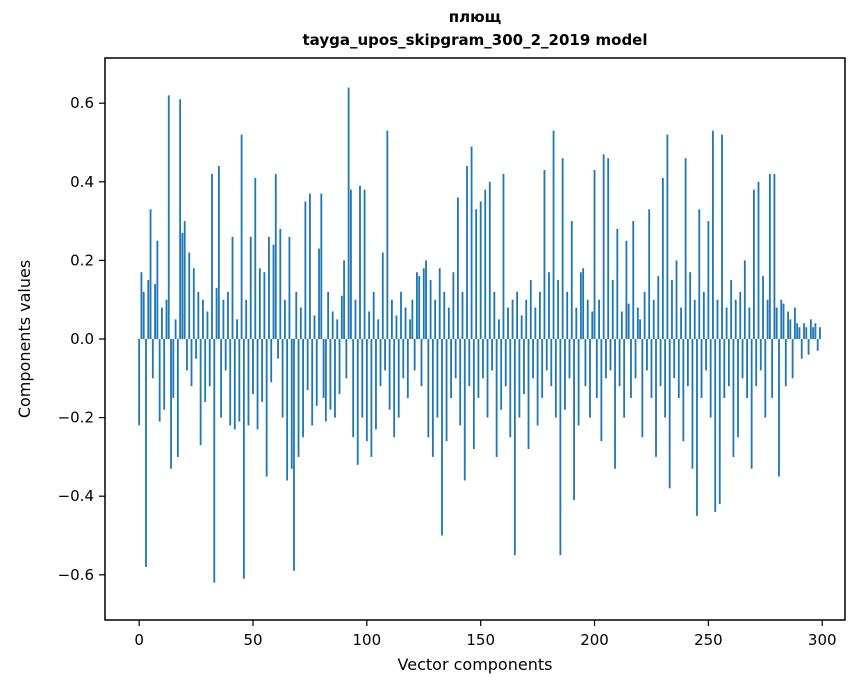 This screenshot has height=696, width=867. I want to click on y-tick-label: −0.2, so click(76, 418).